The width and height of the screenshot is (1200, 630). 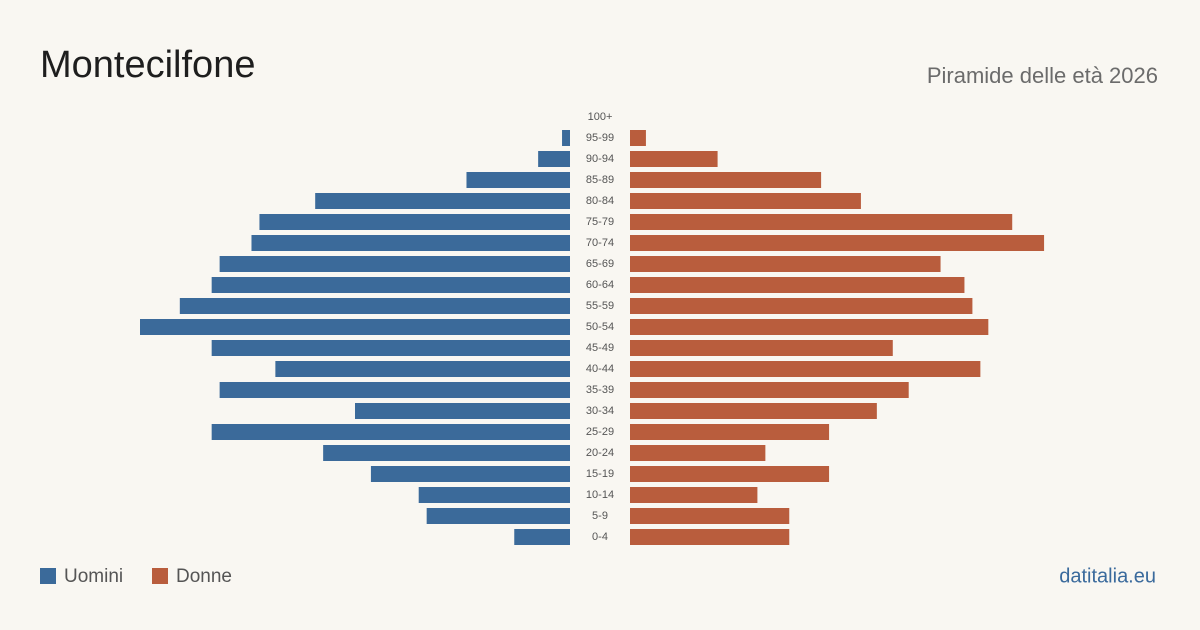 I want to click on y-tick-label: 15-19, so click(x=600, y=474).